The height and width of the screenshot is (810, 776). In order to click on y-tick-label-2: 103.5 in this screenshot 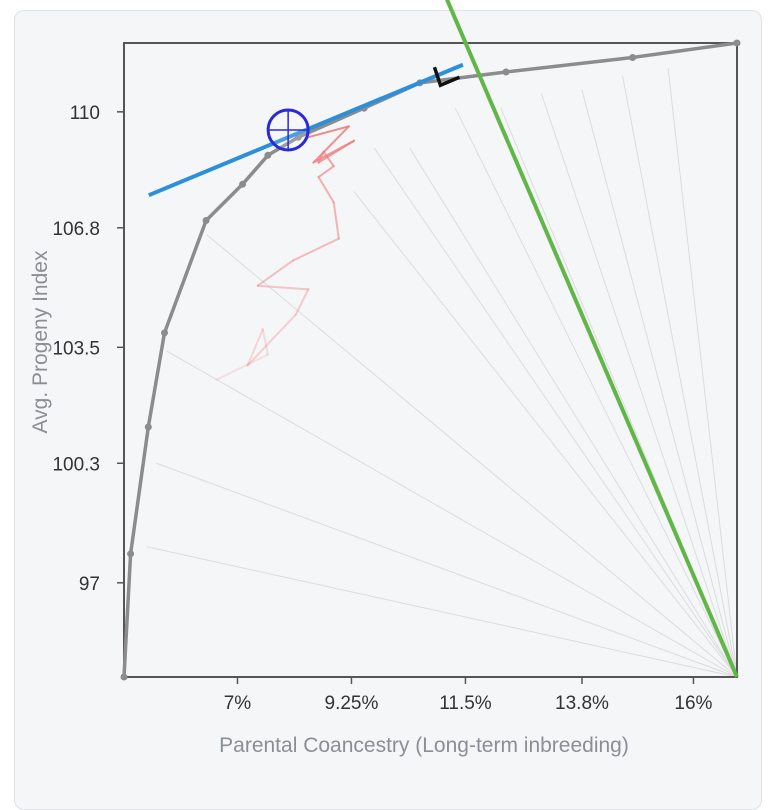, I will do `click(76, 348)`.